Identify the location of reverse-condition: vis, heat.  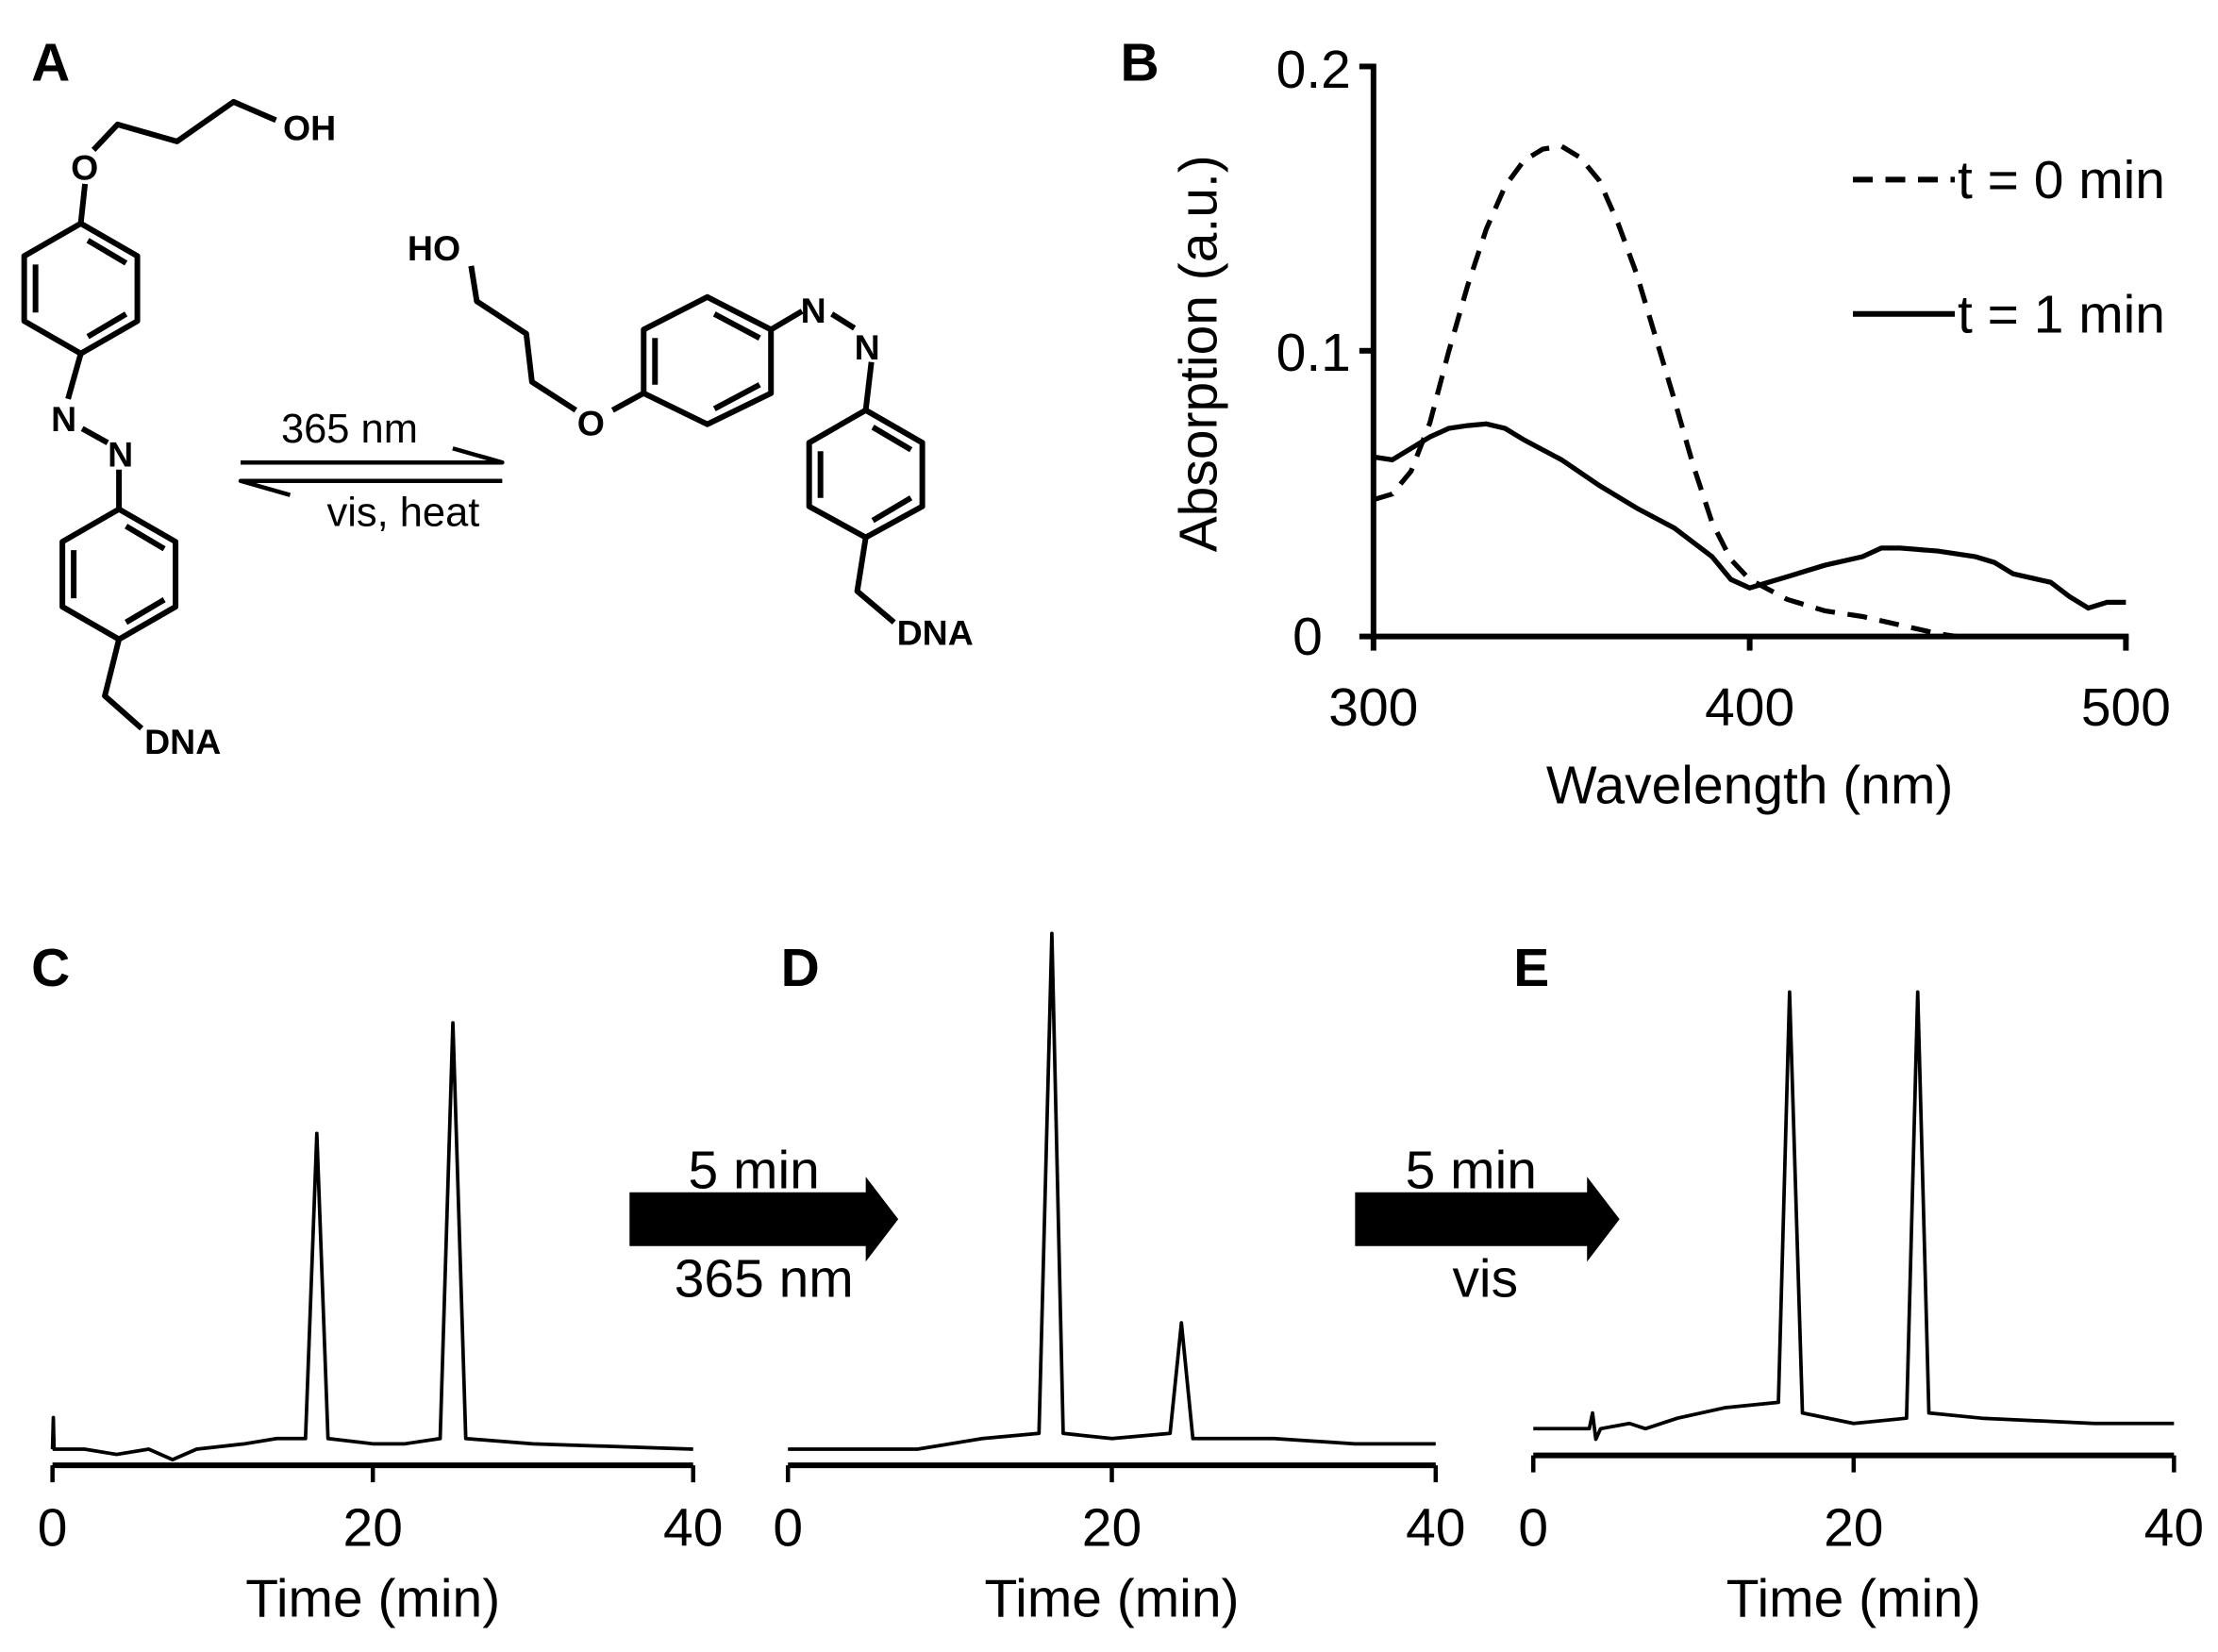
(402, 513).